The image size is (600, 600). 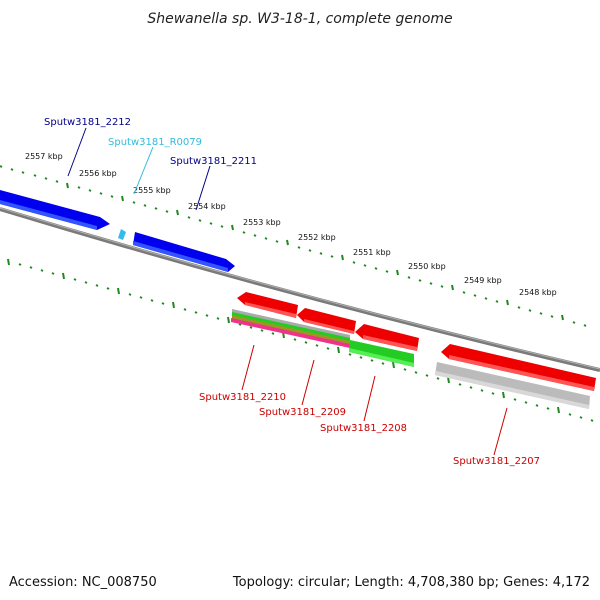 I want to click on ruler-label: 2552 kbp, so click(x=317, y=237).